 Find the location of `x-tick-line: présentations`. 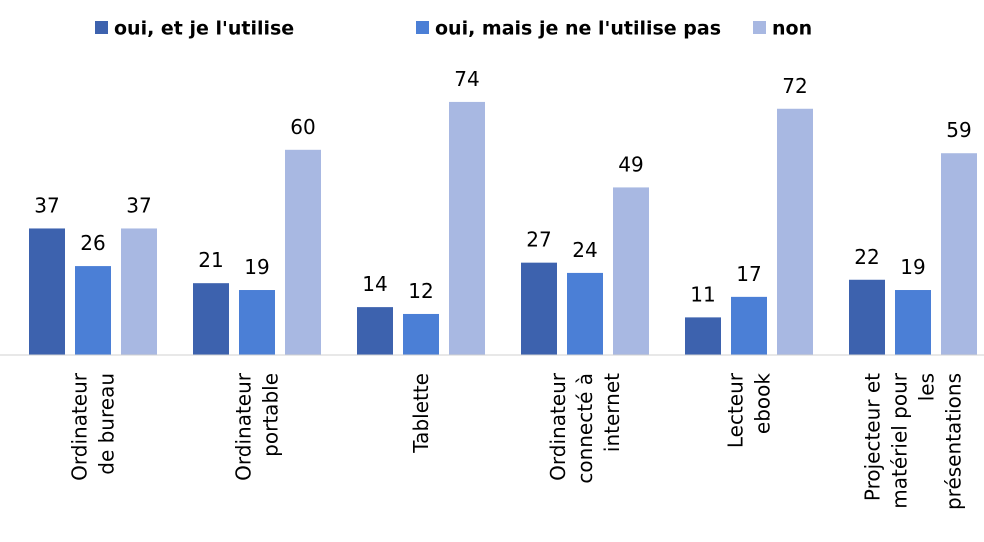

x-tick-line: présentations is located at coordinates (954, 441).